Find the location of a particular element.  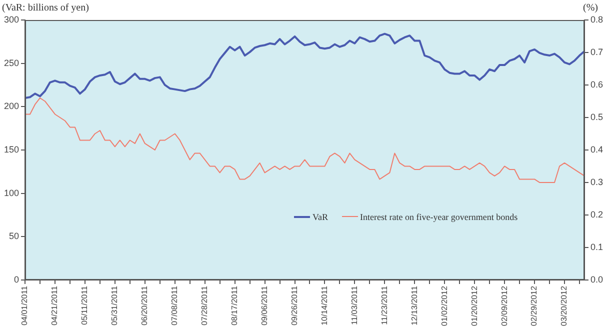

y-tick-label: 50 is located at coordinates (14, 236).